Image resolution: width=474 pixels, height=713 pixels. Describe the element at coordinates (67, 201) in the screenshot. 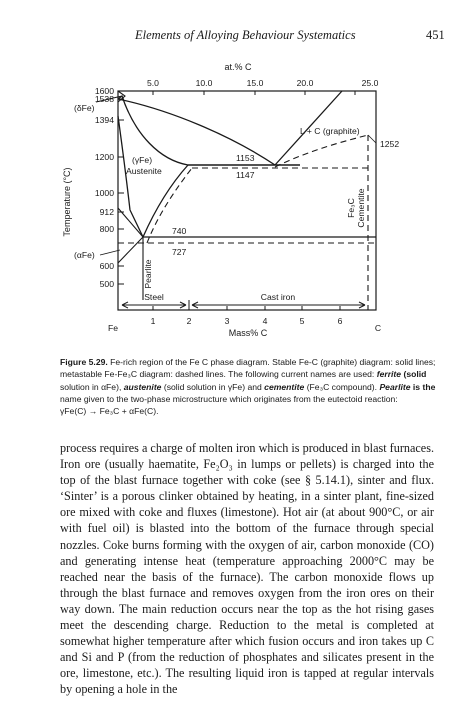

I see `y-axis-title: Temperature (°C)` at that location.